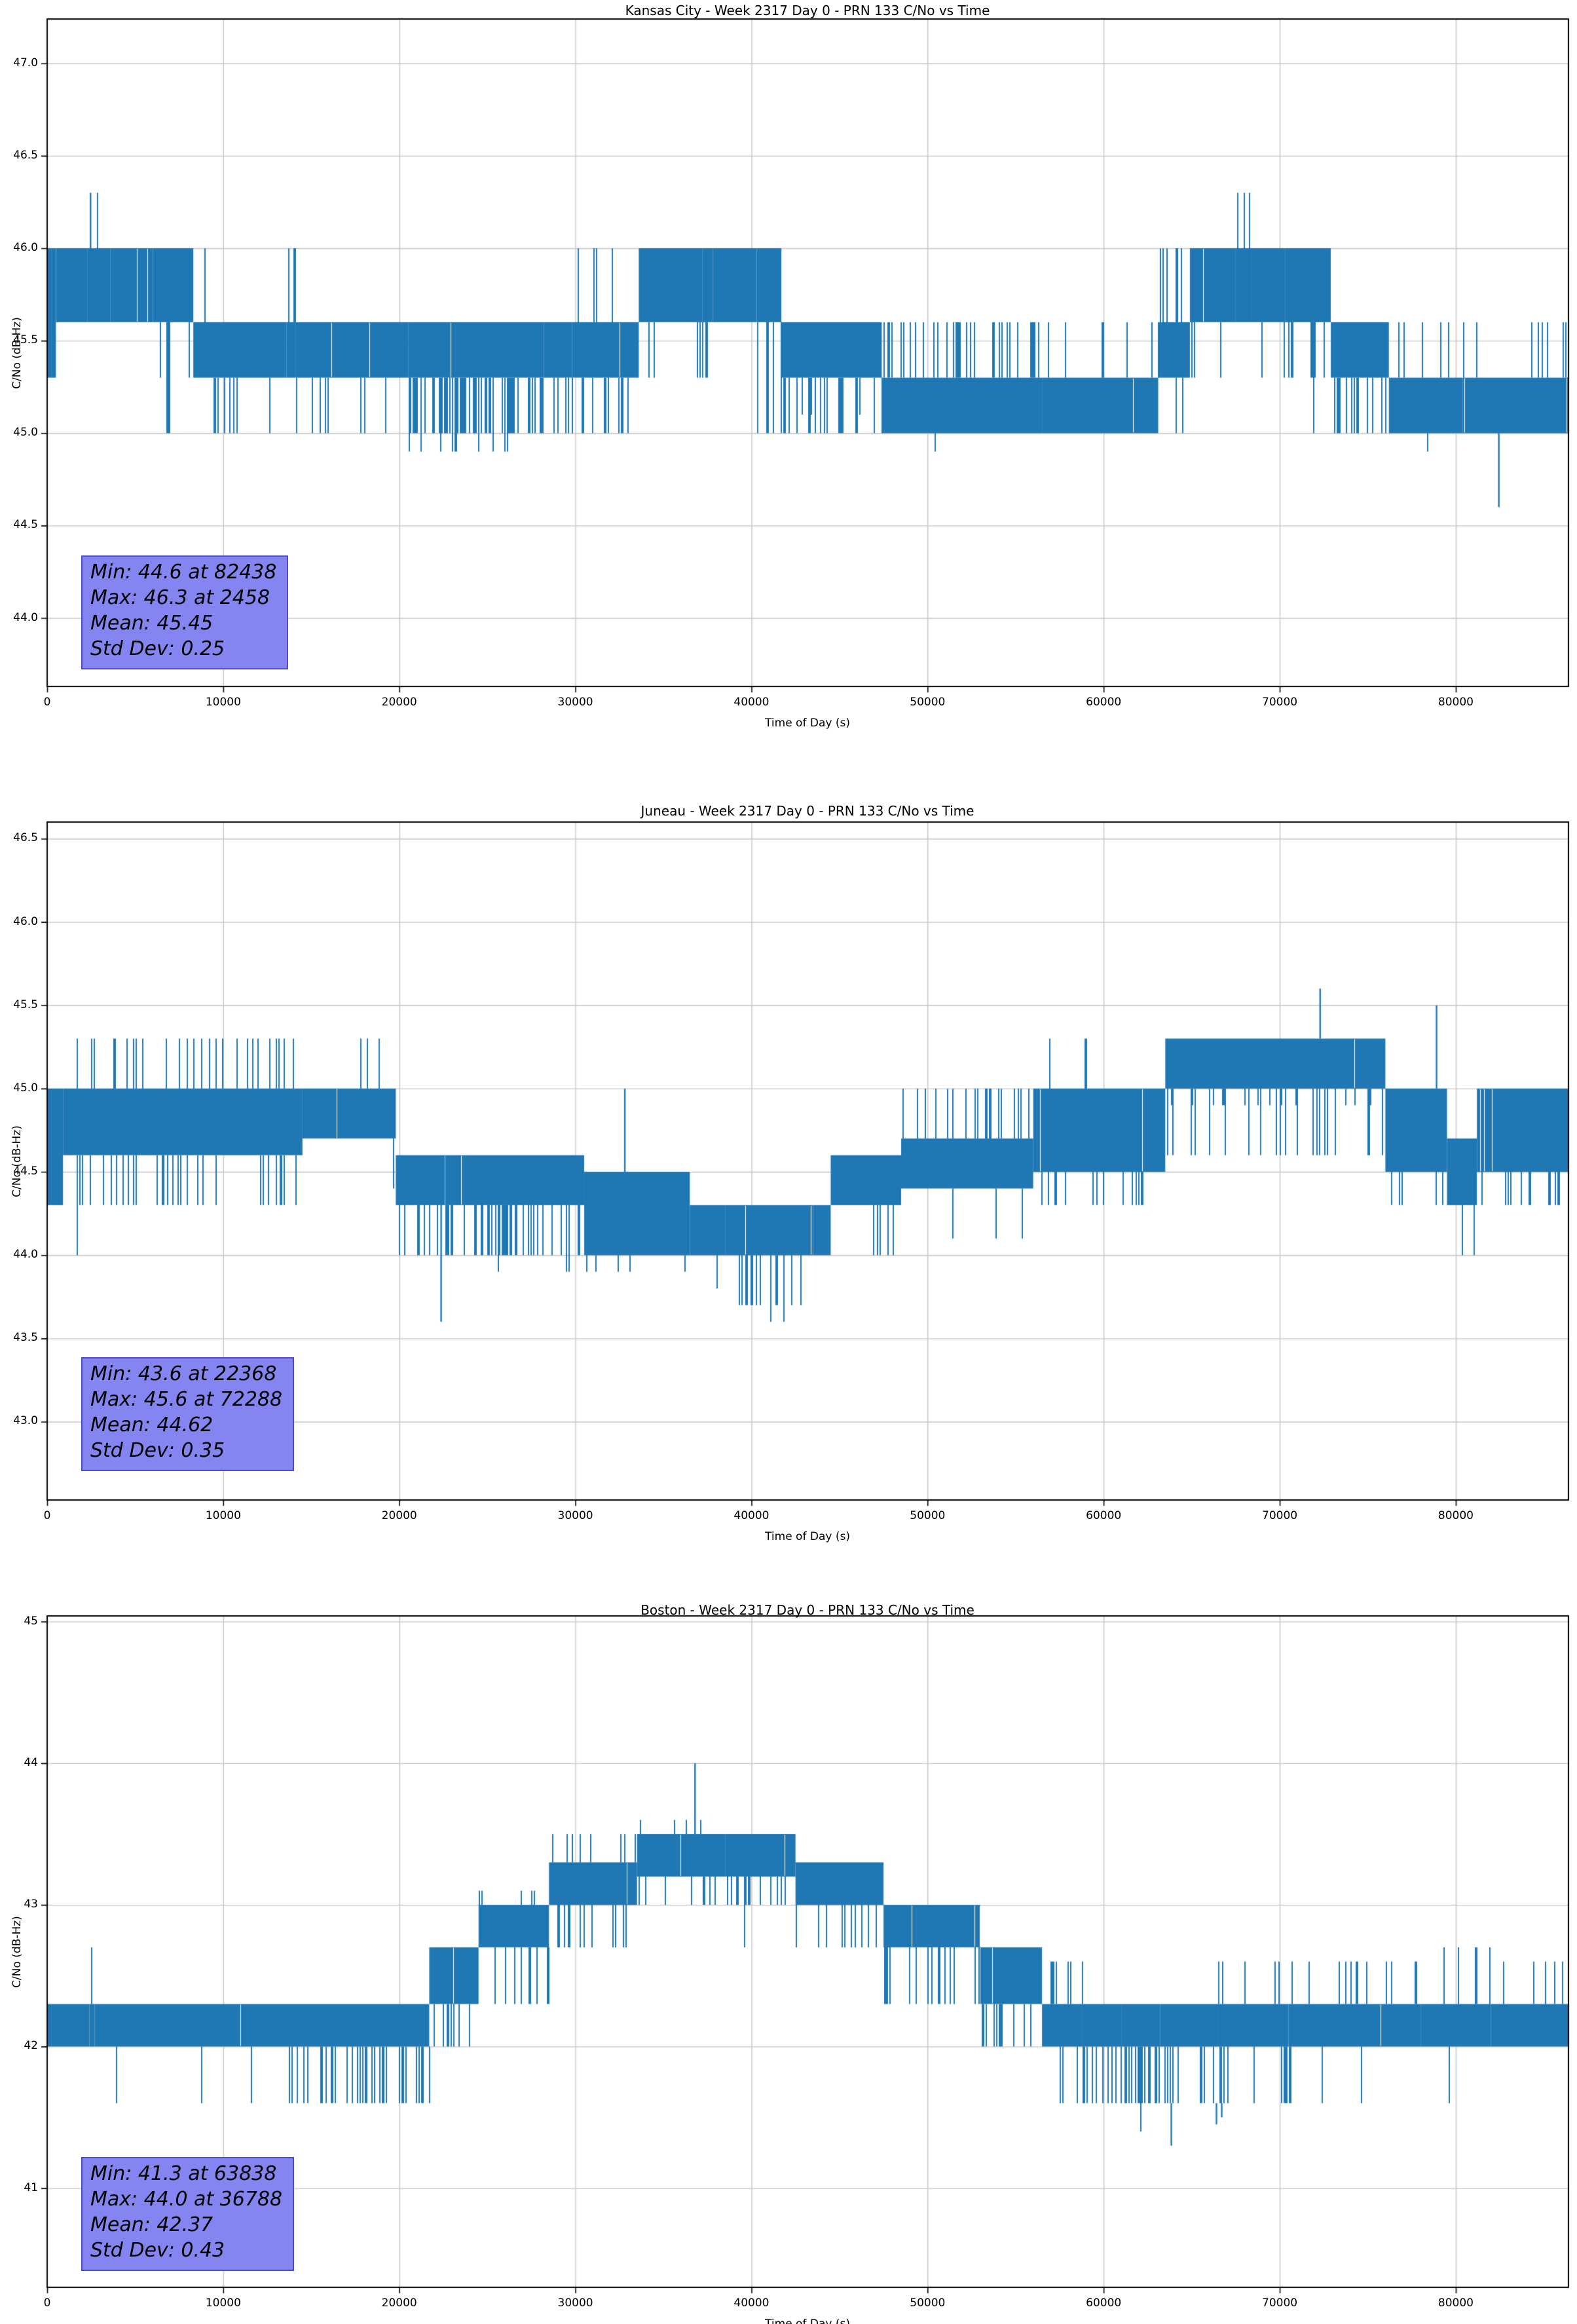  What do you see at coordinates (183, 1373) in the screenshot?
I see `stats-min: Min: 43.6 at 22368` at bounding box center [183, 1373].